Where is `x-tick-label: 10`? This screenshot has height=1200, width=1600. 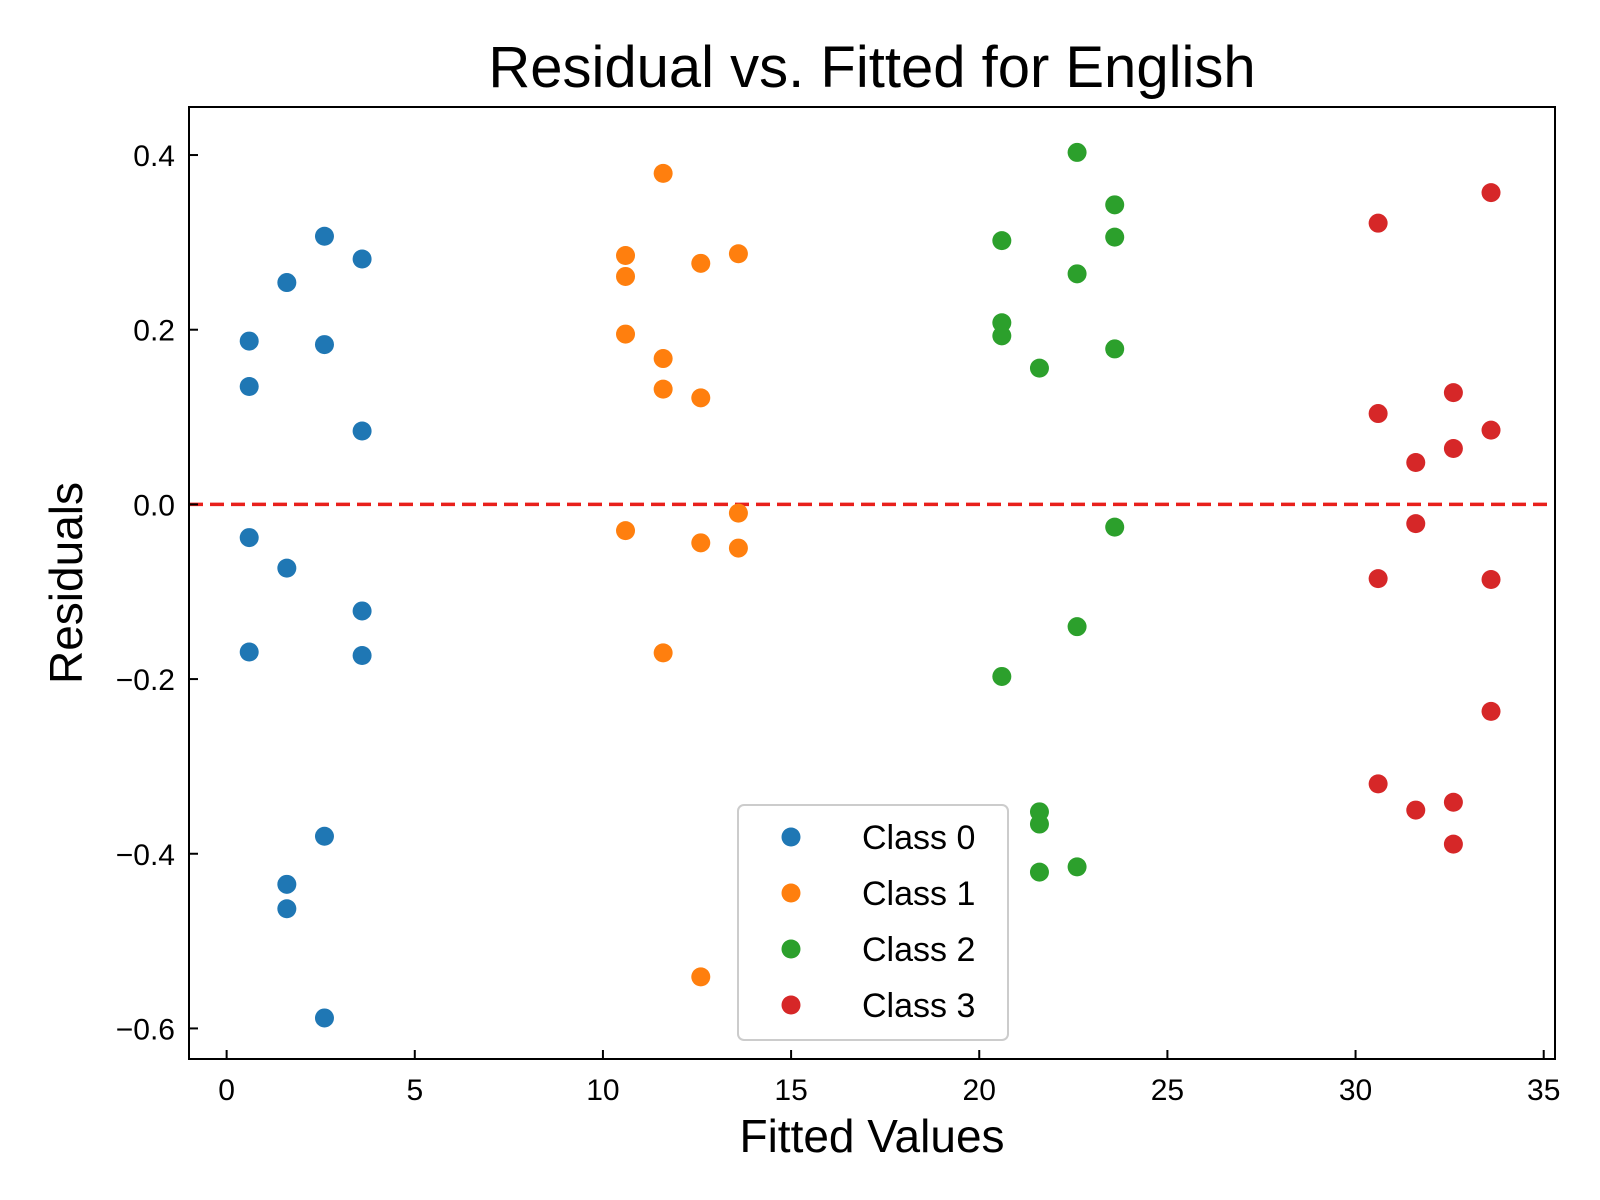 x-tick-label: 10 is located at coordinates (602, 1090).